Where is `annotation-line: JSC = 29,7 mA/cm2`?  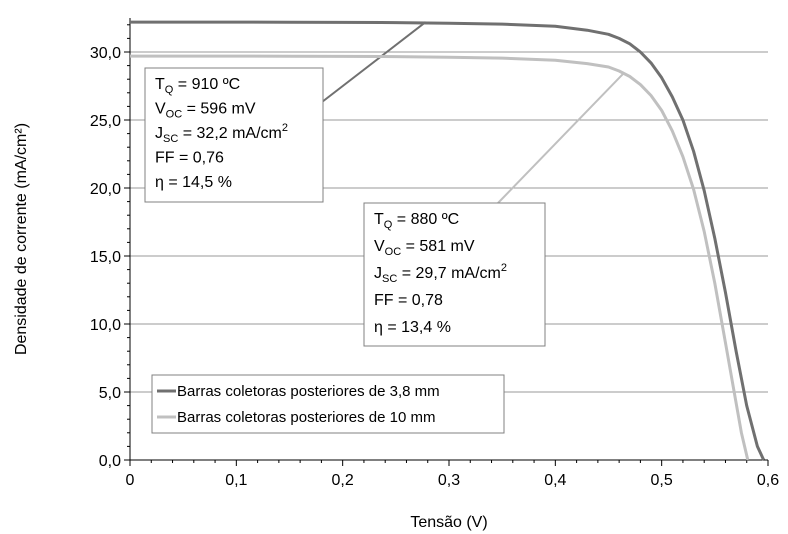
annotation-line: JSC = 29,7 mA/cm2 is located at coordinates (440, 273).